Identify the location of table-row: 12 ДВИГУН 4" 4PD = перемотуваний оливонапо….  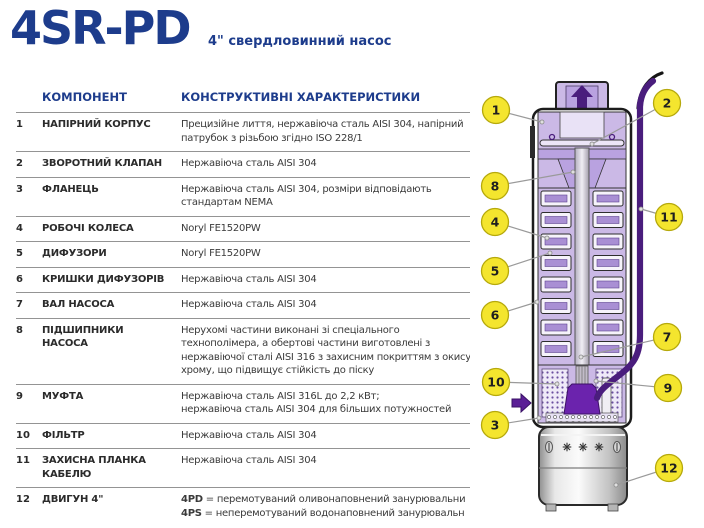
(243, 506).